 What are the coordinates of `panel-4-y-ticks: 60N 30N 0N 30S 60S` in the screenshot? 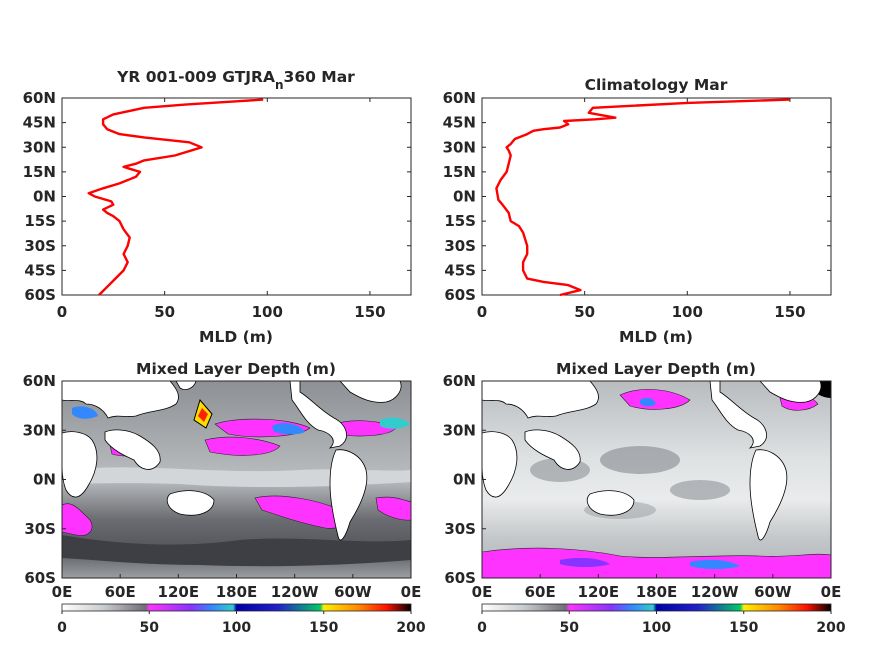 It's located at (464, 479).